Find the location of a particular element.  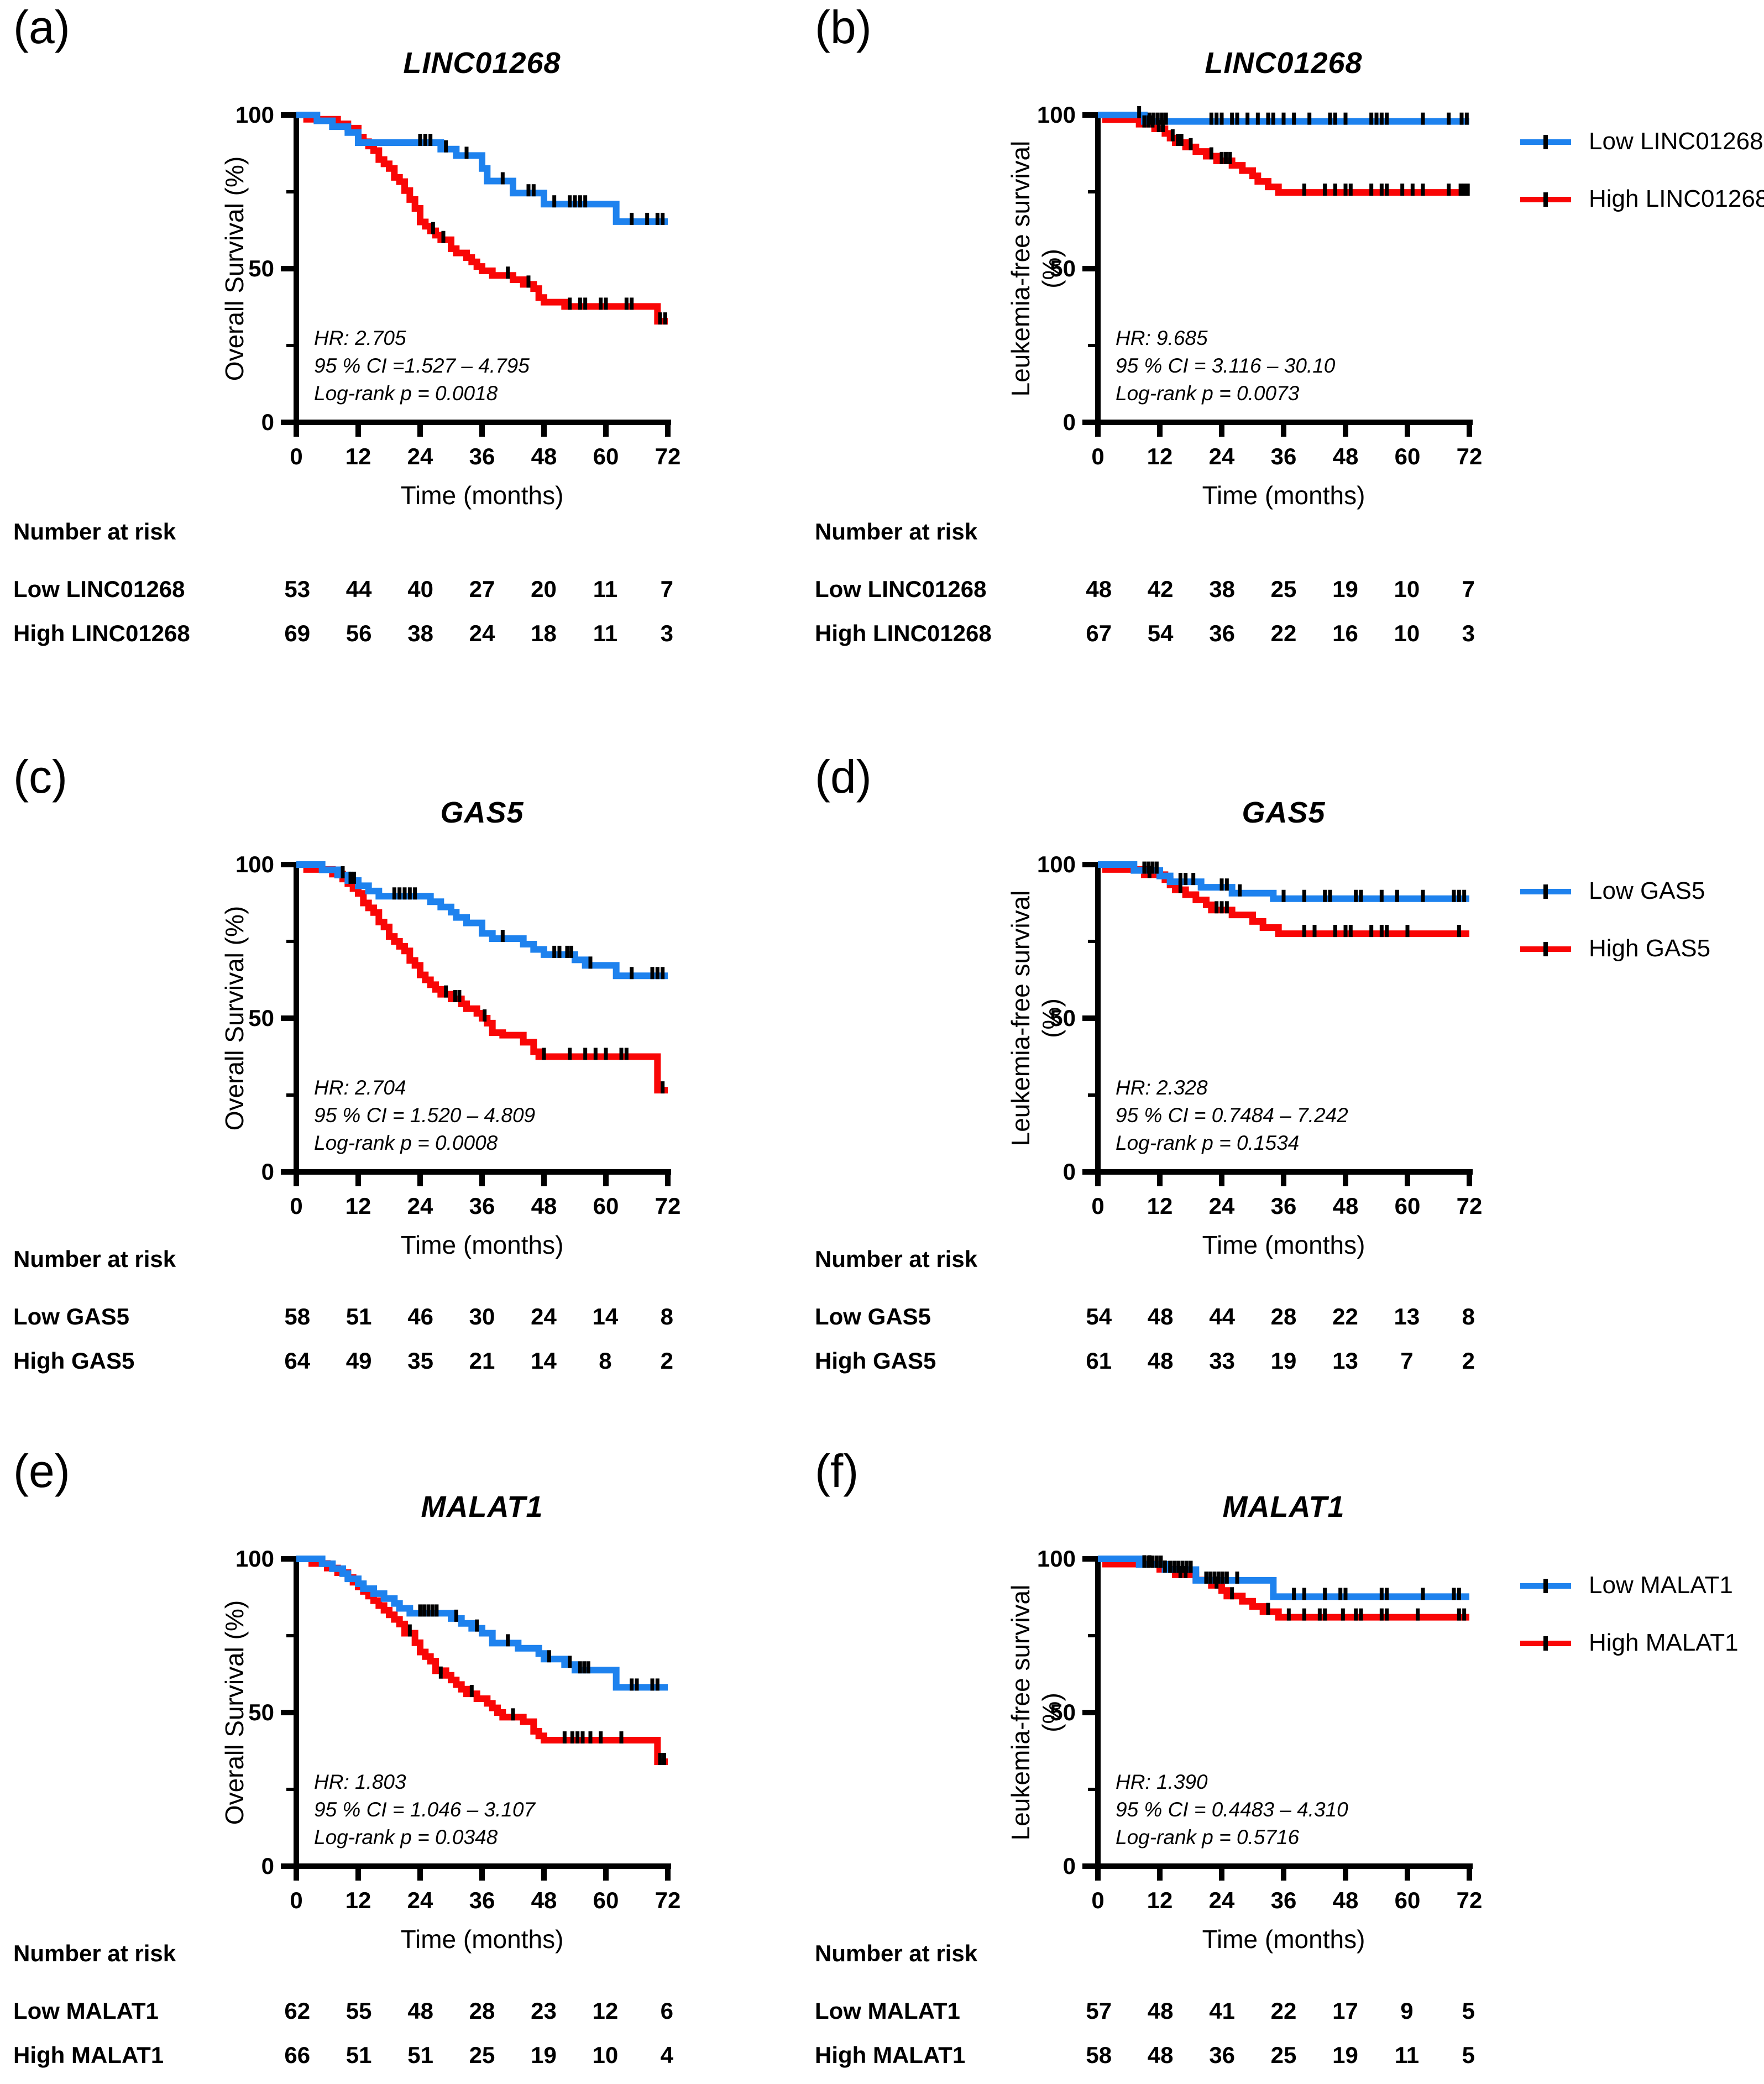

risk-value: 16 is located at coordinates (1345, 634).